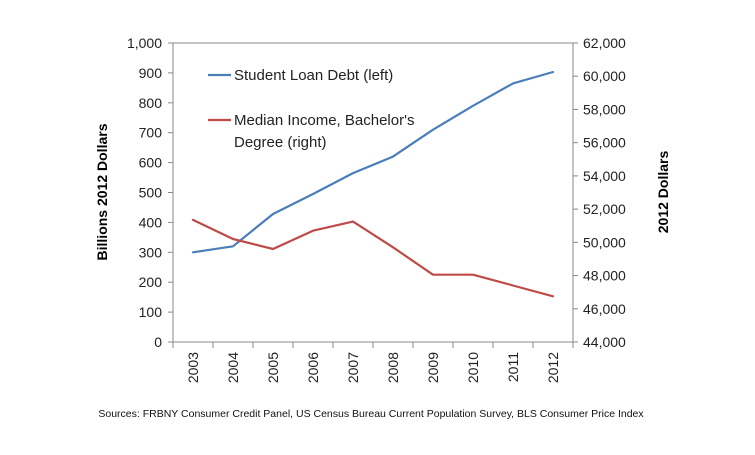  I want to click on left-tick-label: 1,000, so click(144, 43).